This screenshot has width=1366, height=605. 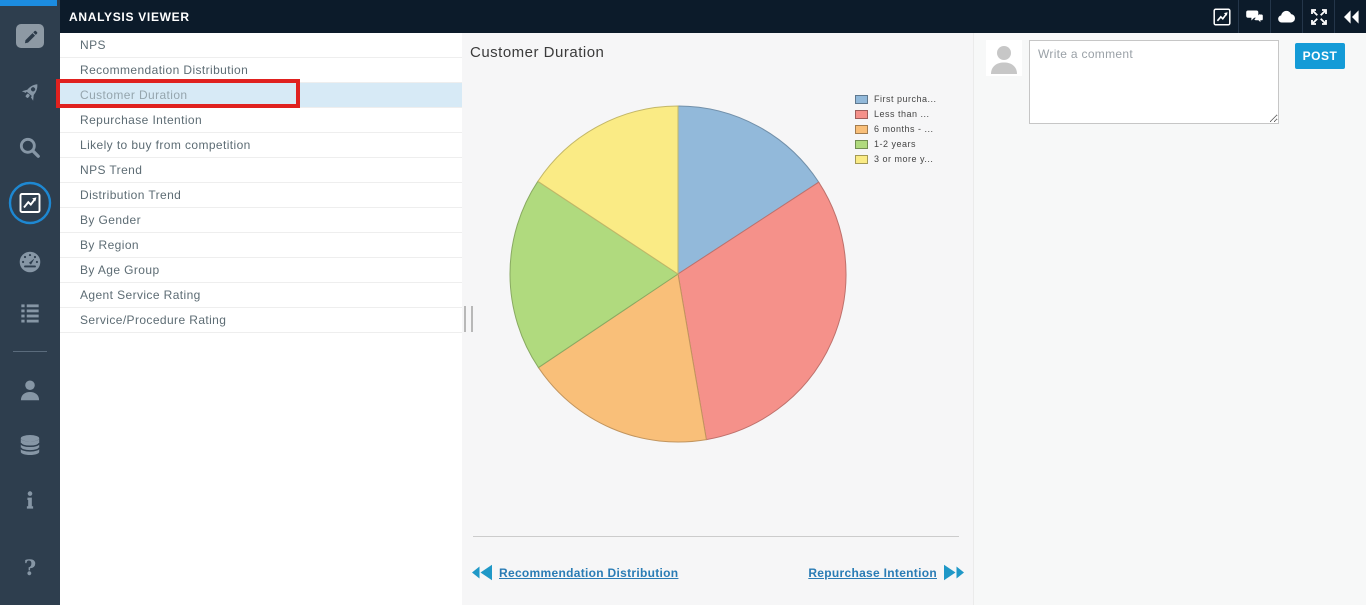 What do you see at coordinates (589, 572) in the screenshot?
I see `prev-analysis-link: Recommendation Distribution` at bounding box center [589, 572].